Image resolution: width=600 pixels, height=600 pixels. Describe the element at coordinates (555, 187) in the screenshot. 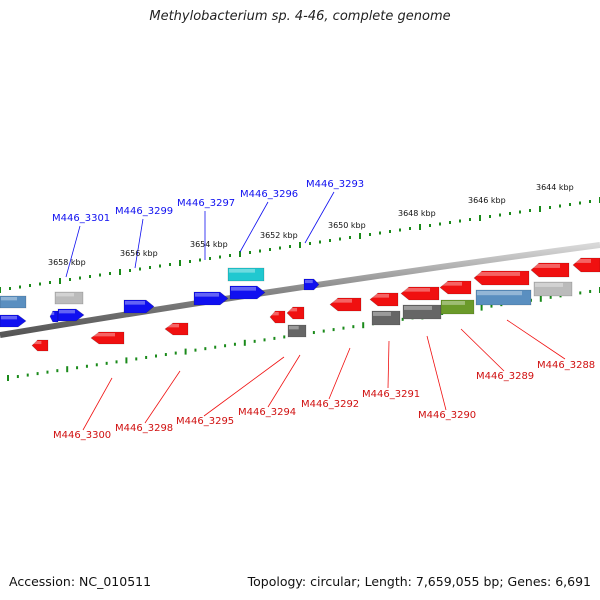

I see `scale-label: 3644 kbp` at that location.